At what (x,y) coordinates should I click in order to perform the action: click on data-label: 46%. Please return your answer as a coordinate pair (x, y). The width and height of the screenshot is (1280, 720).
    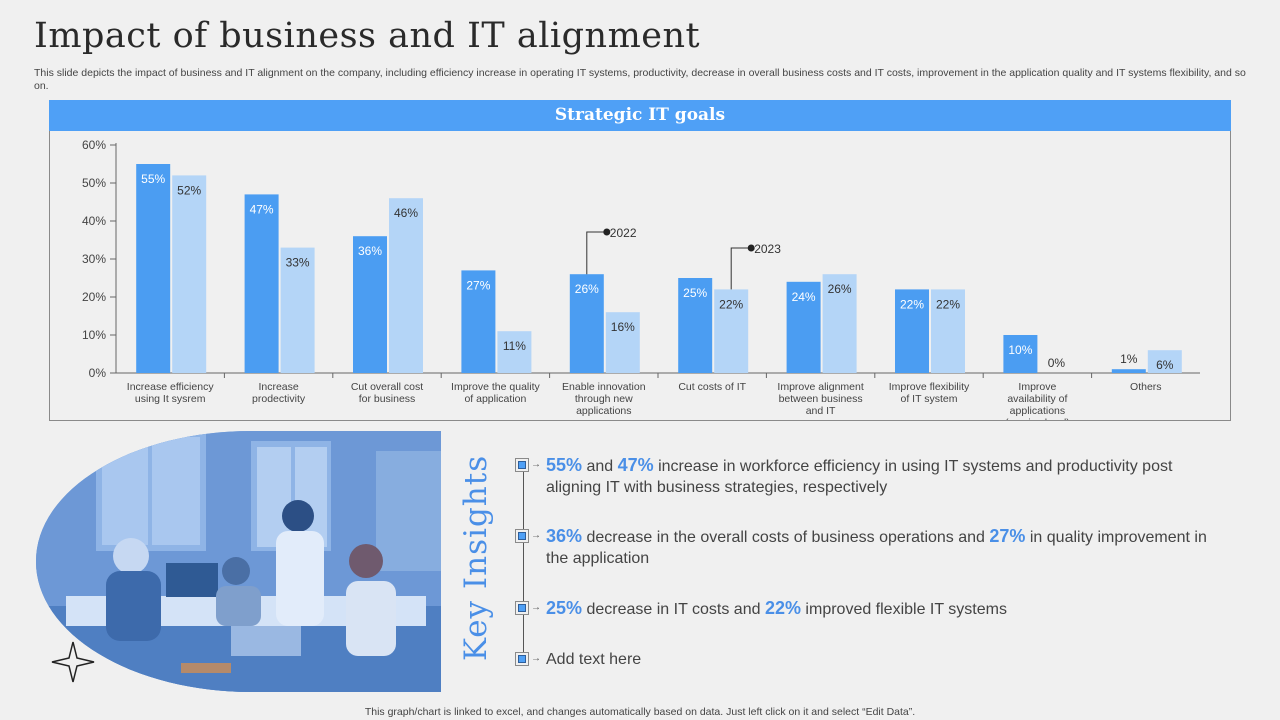
    Looking at the image, I should click on (406, 213).